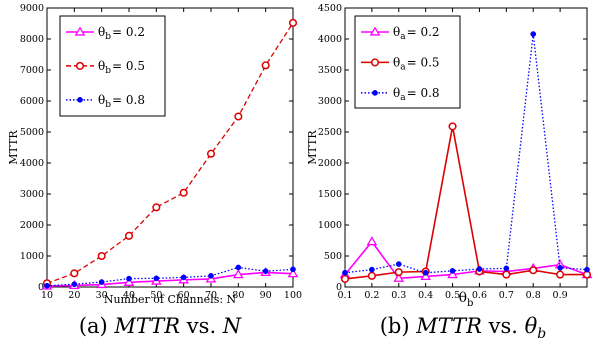 Image resolution: width=598 pixels, height=346 pixels. I want to click on x-tick-label: 0.1, so click(344, 295).